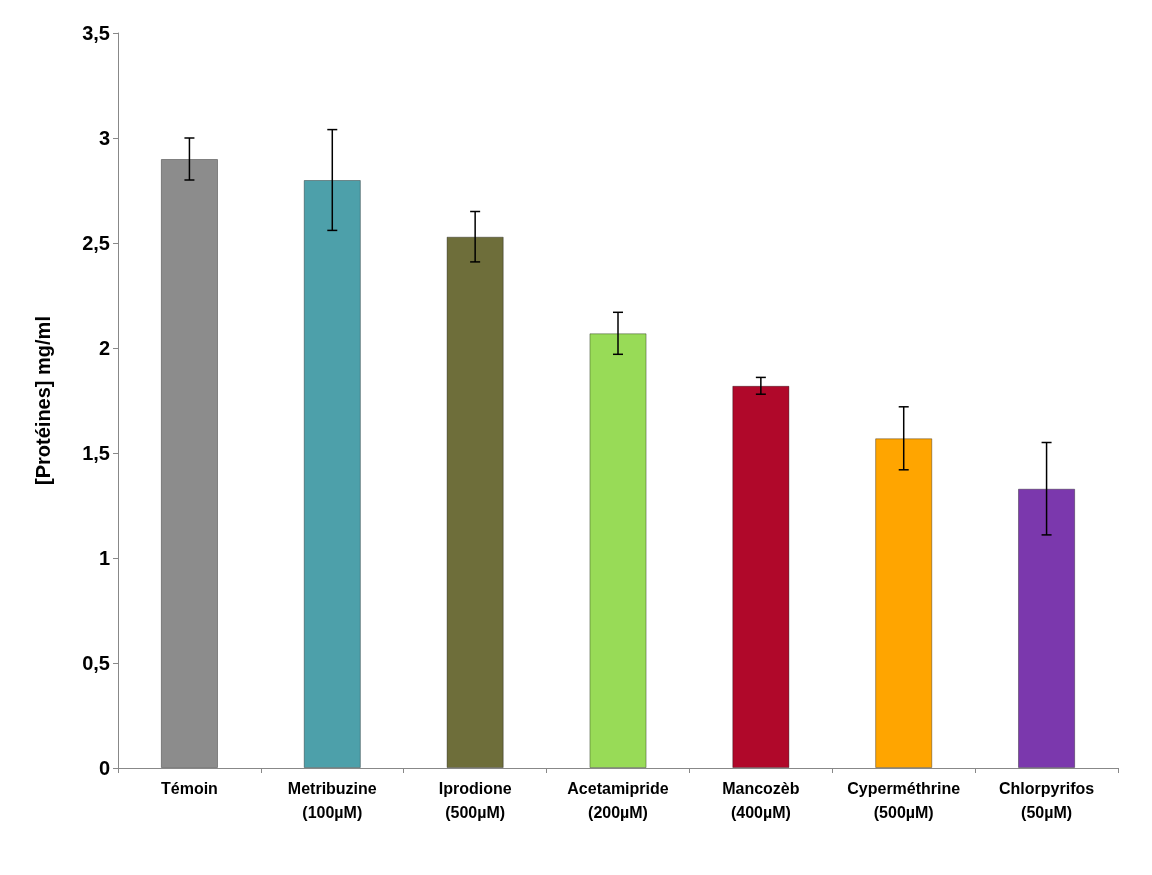 This screenshot has height=875, width=1152. I want to click on x-tick-label: Mancozèb (400µM), so click(761, 800).